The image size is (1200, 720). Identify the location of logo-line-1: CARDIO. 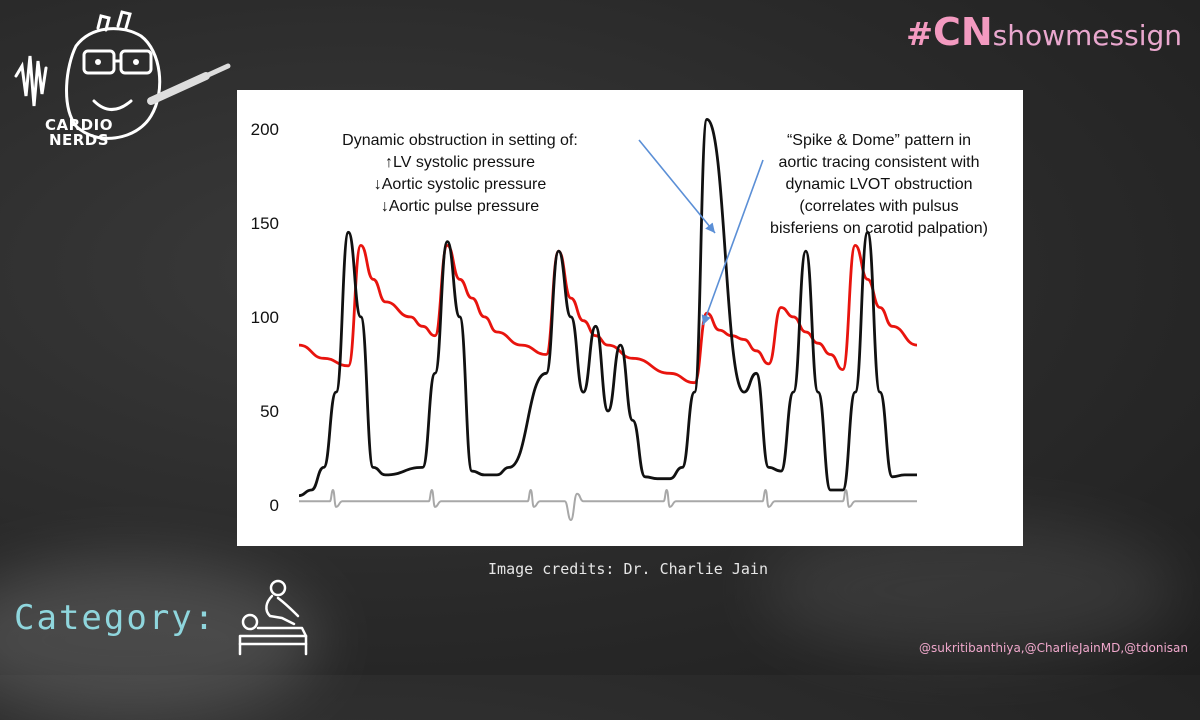
(79, 125).